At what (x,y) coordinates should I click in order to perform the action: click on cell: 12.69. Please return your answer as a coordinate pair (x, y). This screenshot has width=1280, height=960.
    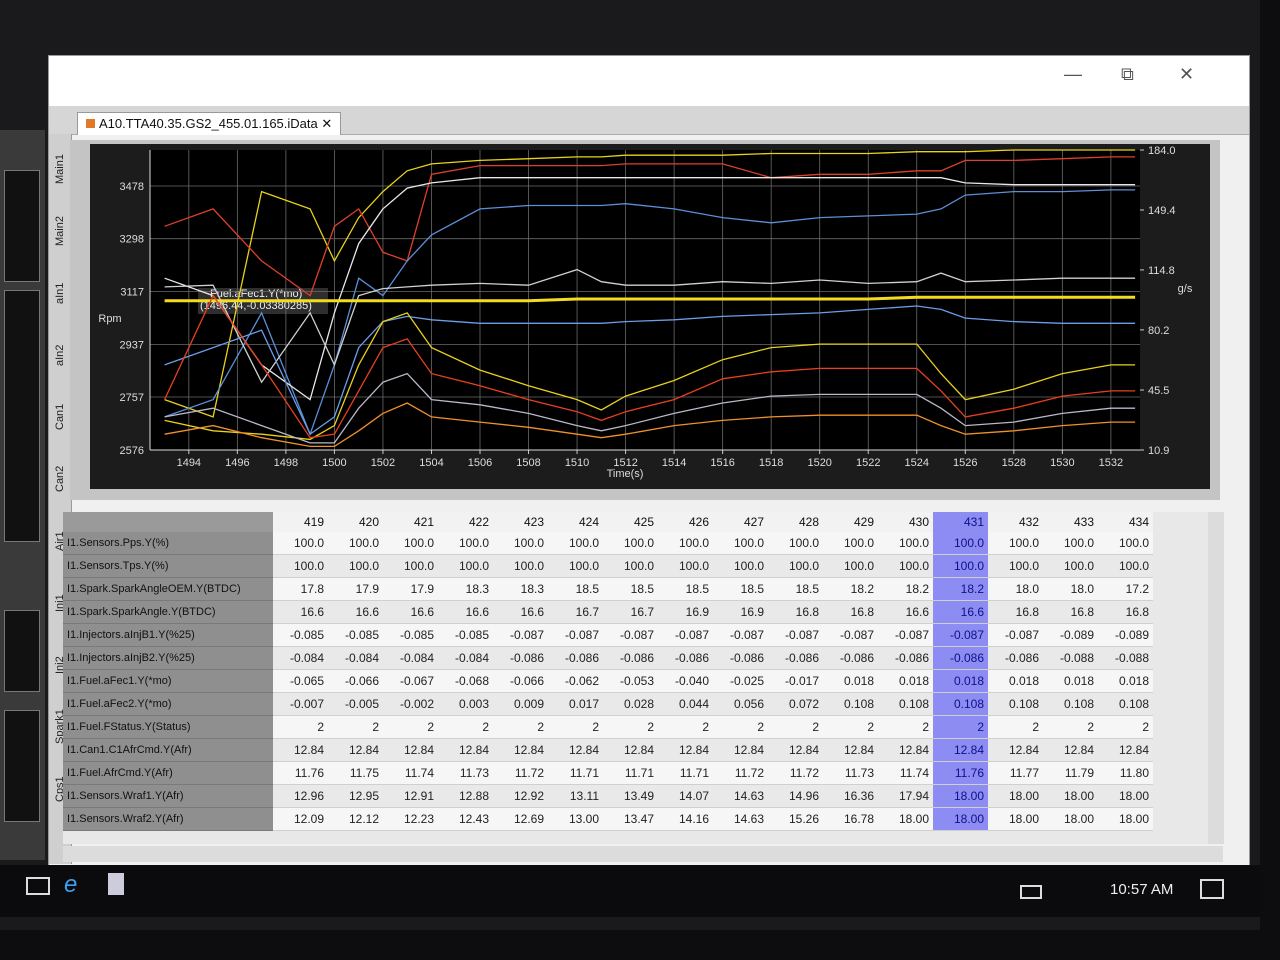
    Looking at the image, I should click on (520, 819).